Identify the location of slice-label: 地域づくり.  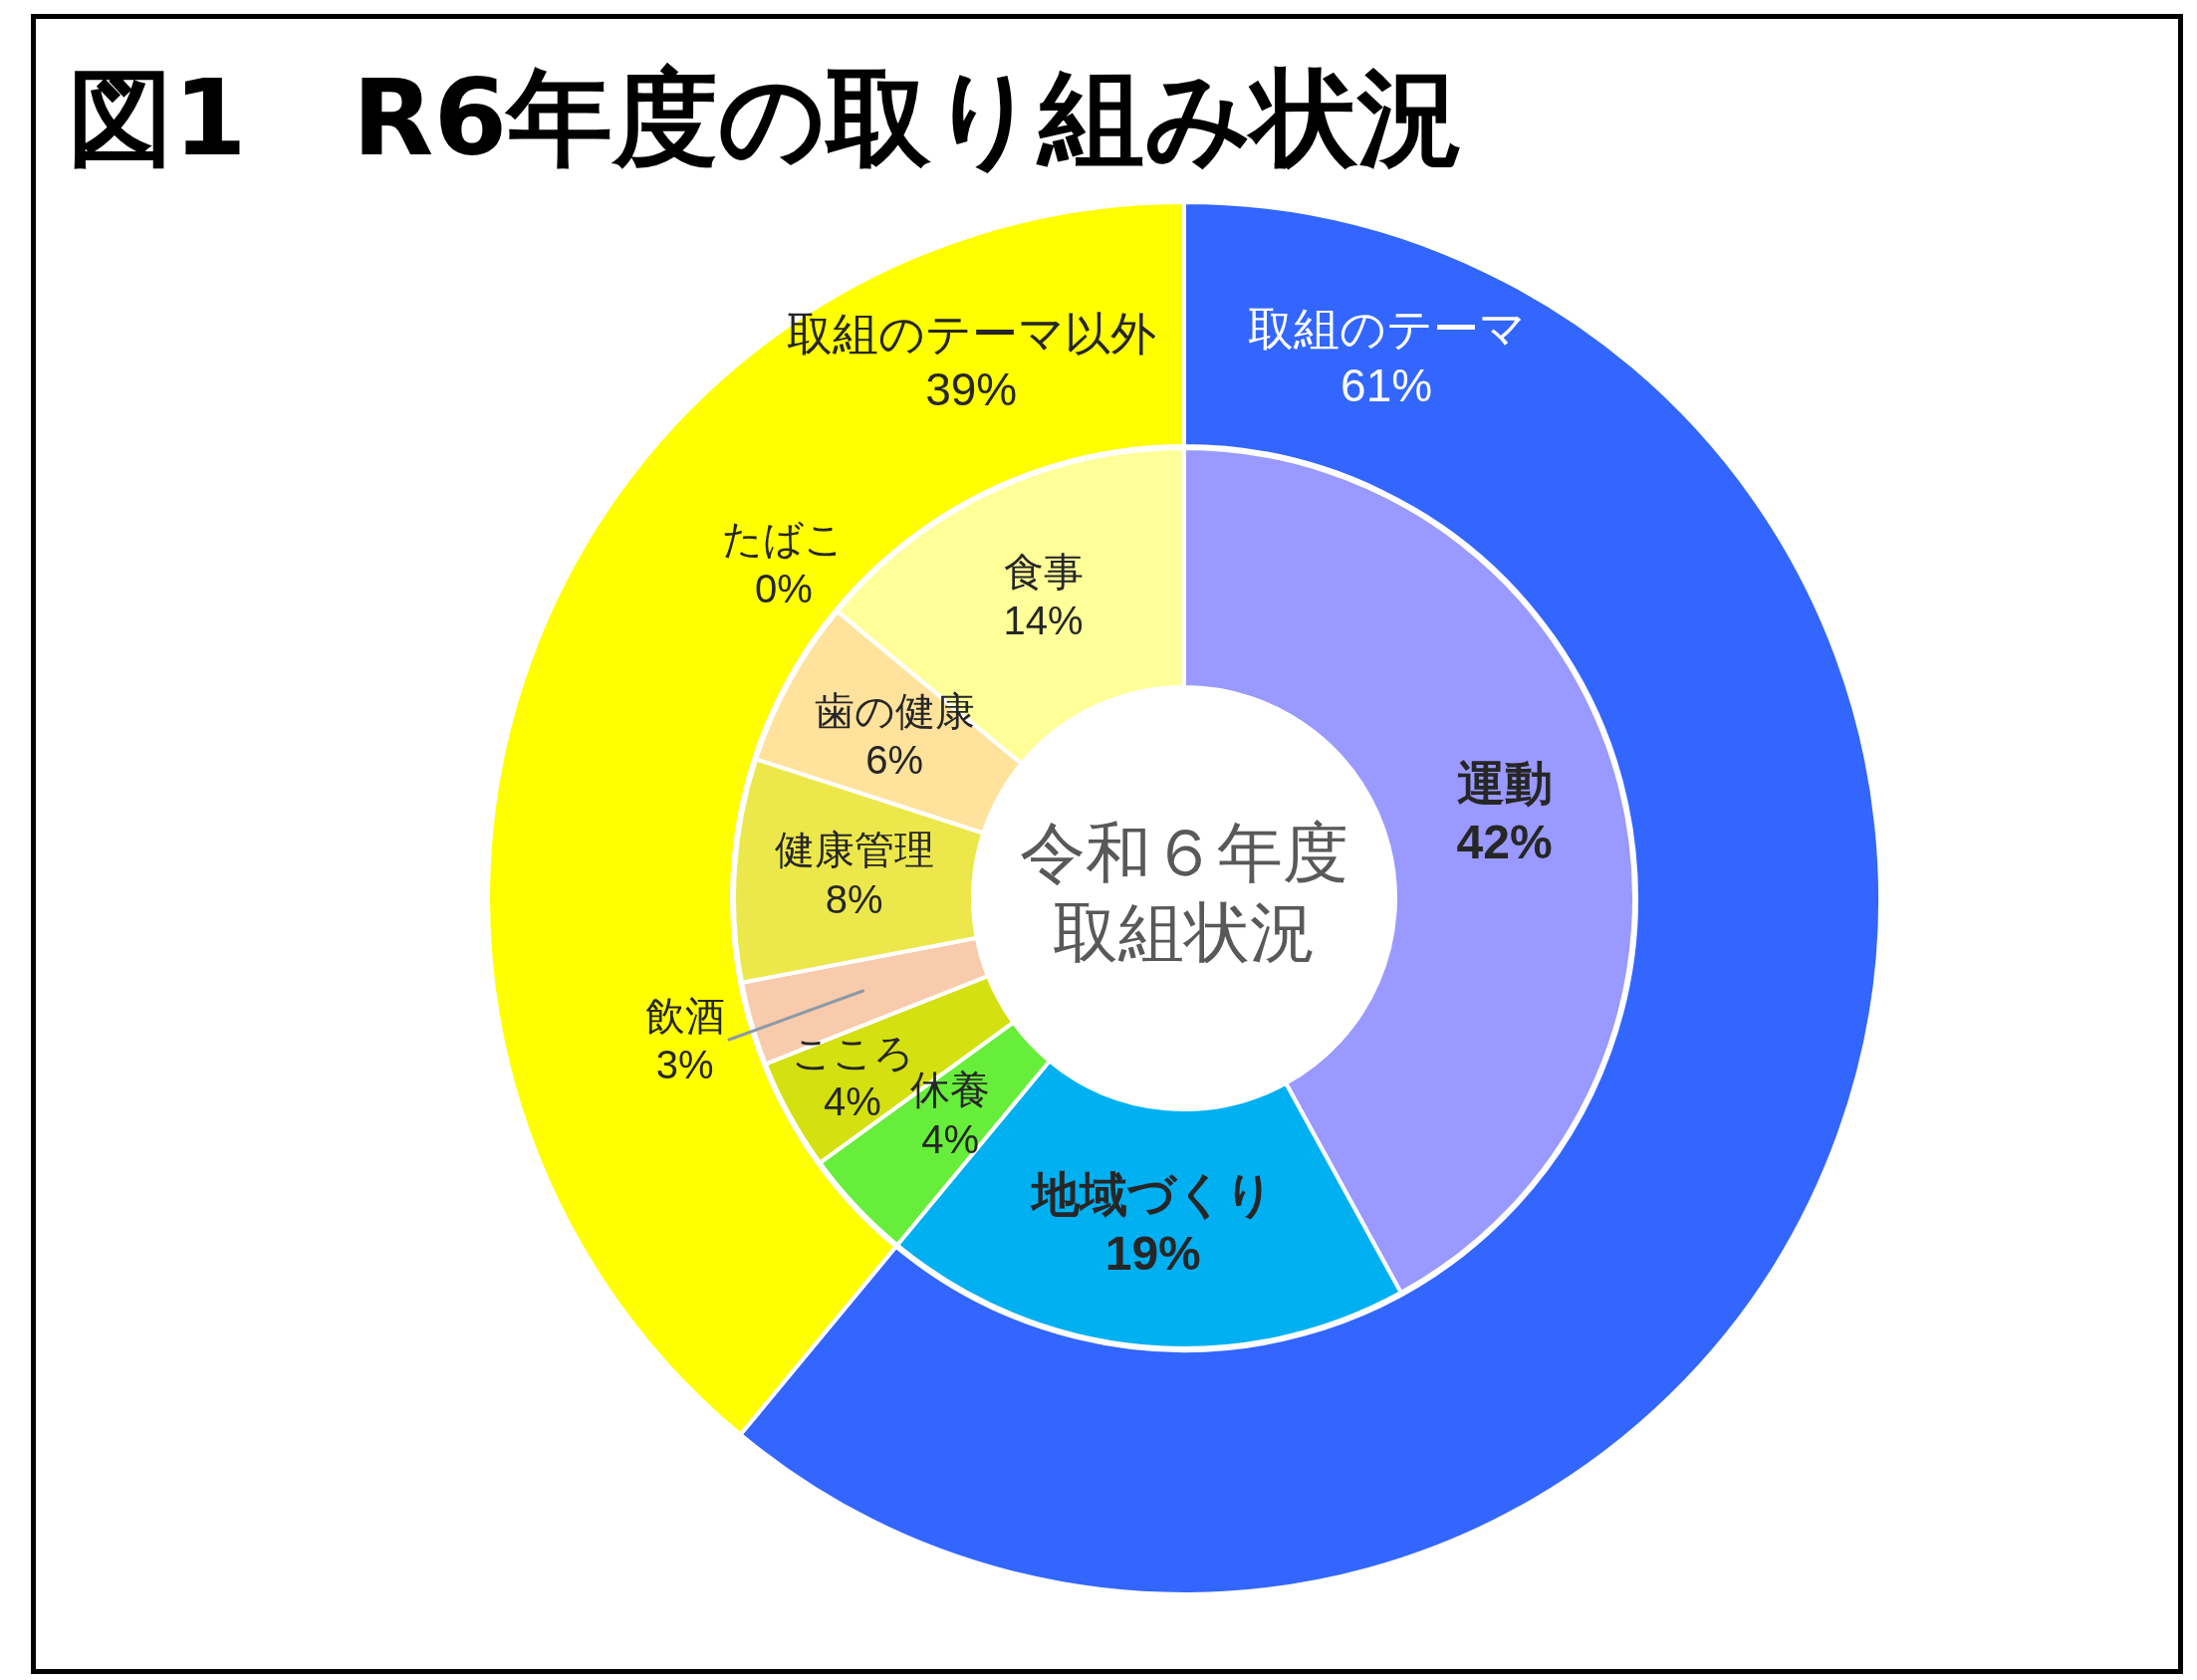
(1153, 1193).